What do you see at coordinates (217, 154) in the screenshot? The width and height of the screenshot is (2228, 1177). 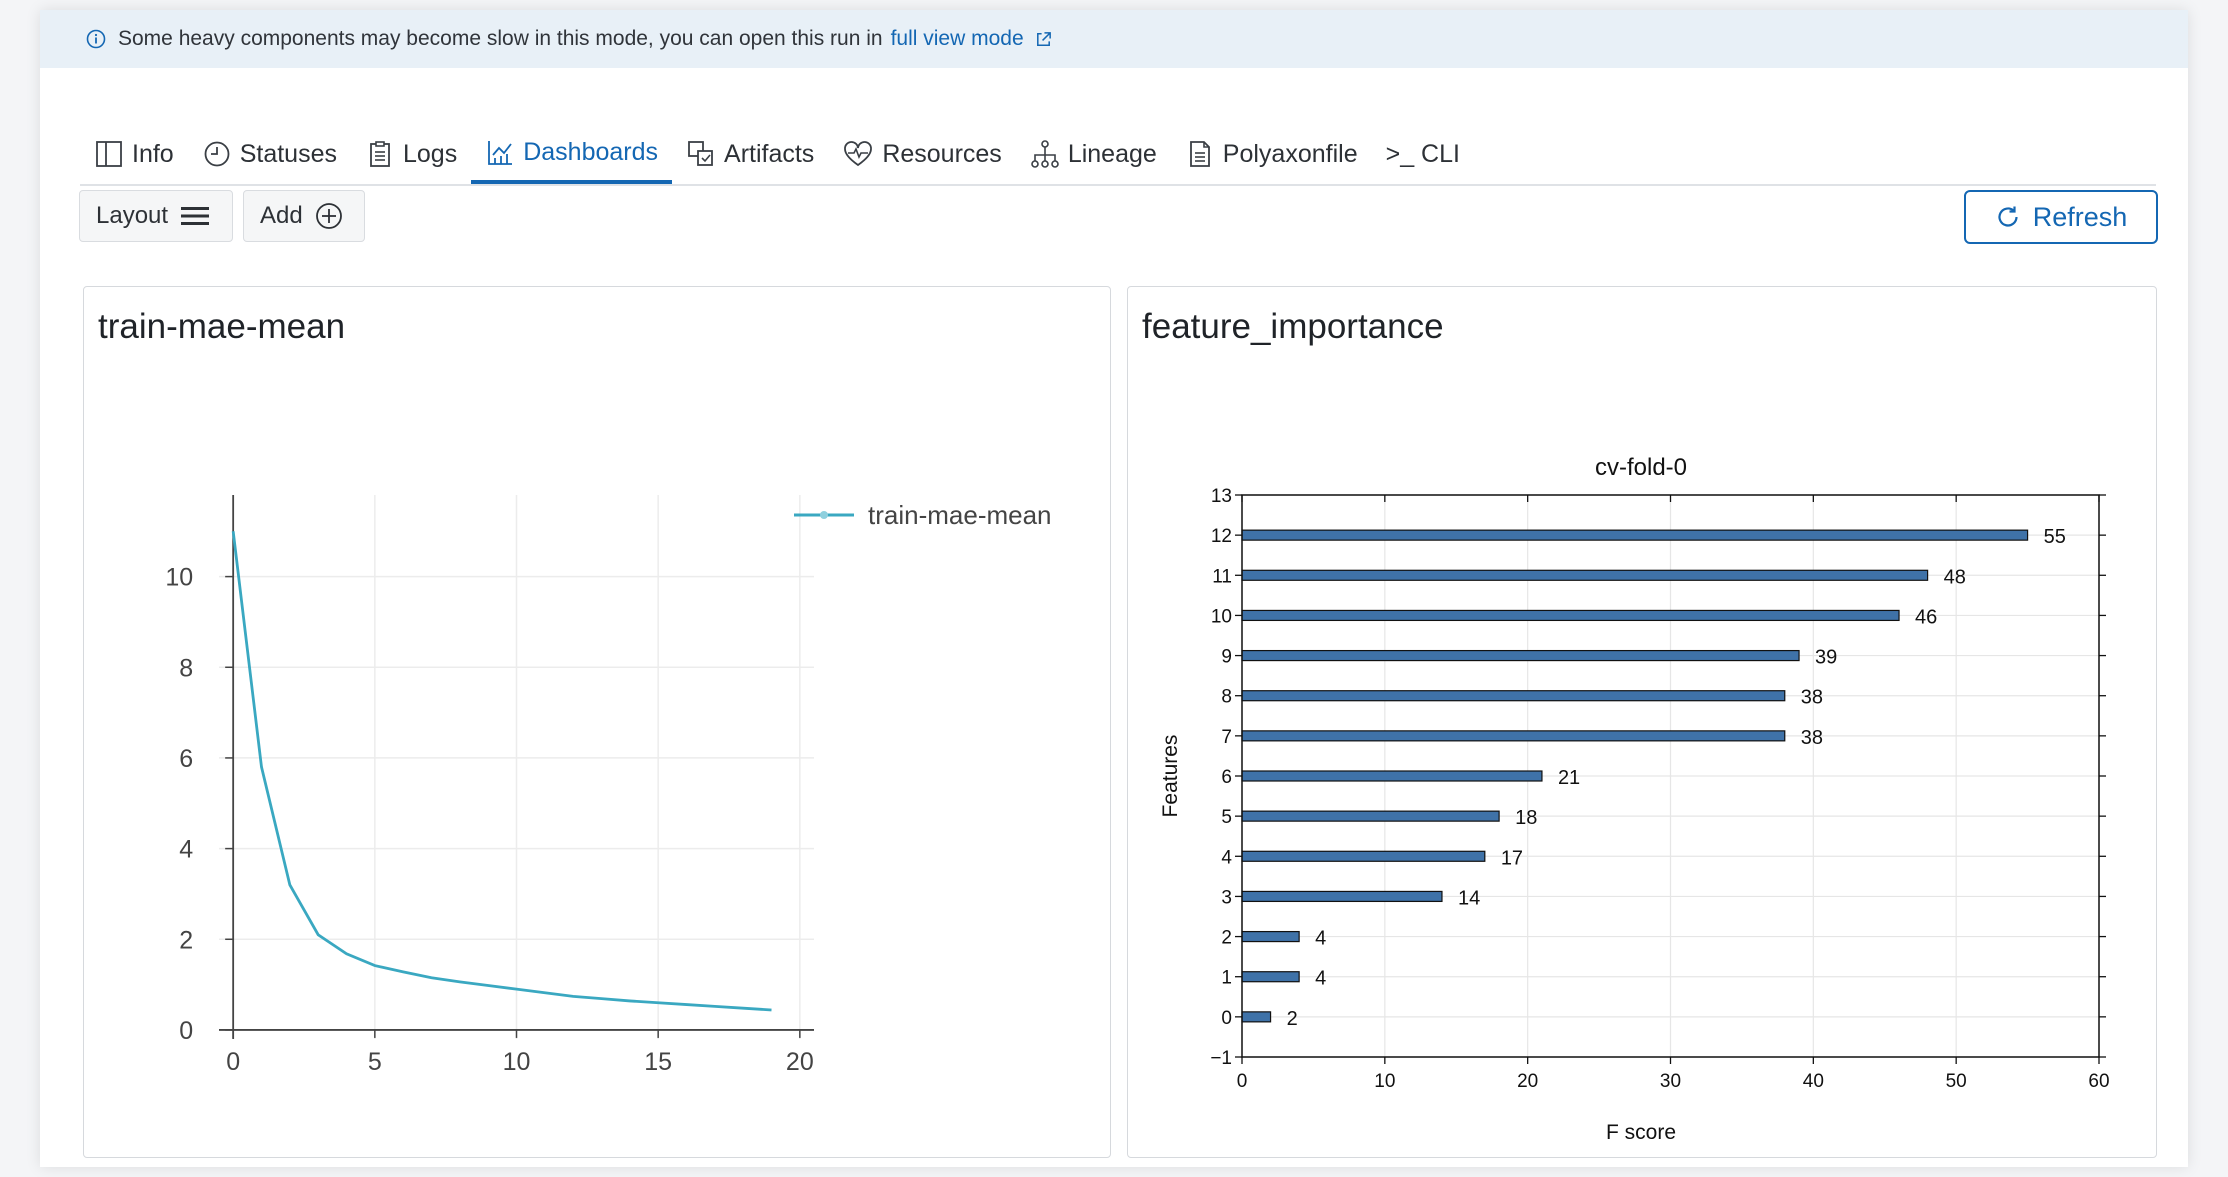 I see `clock-icon` at bounding box center [217, 154].